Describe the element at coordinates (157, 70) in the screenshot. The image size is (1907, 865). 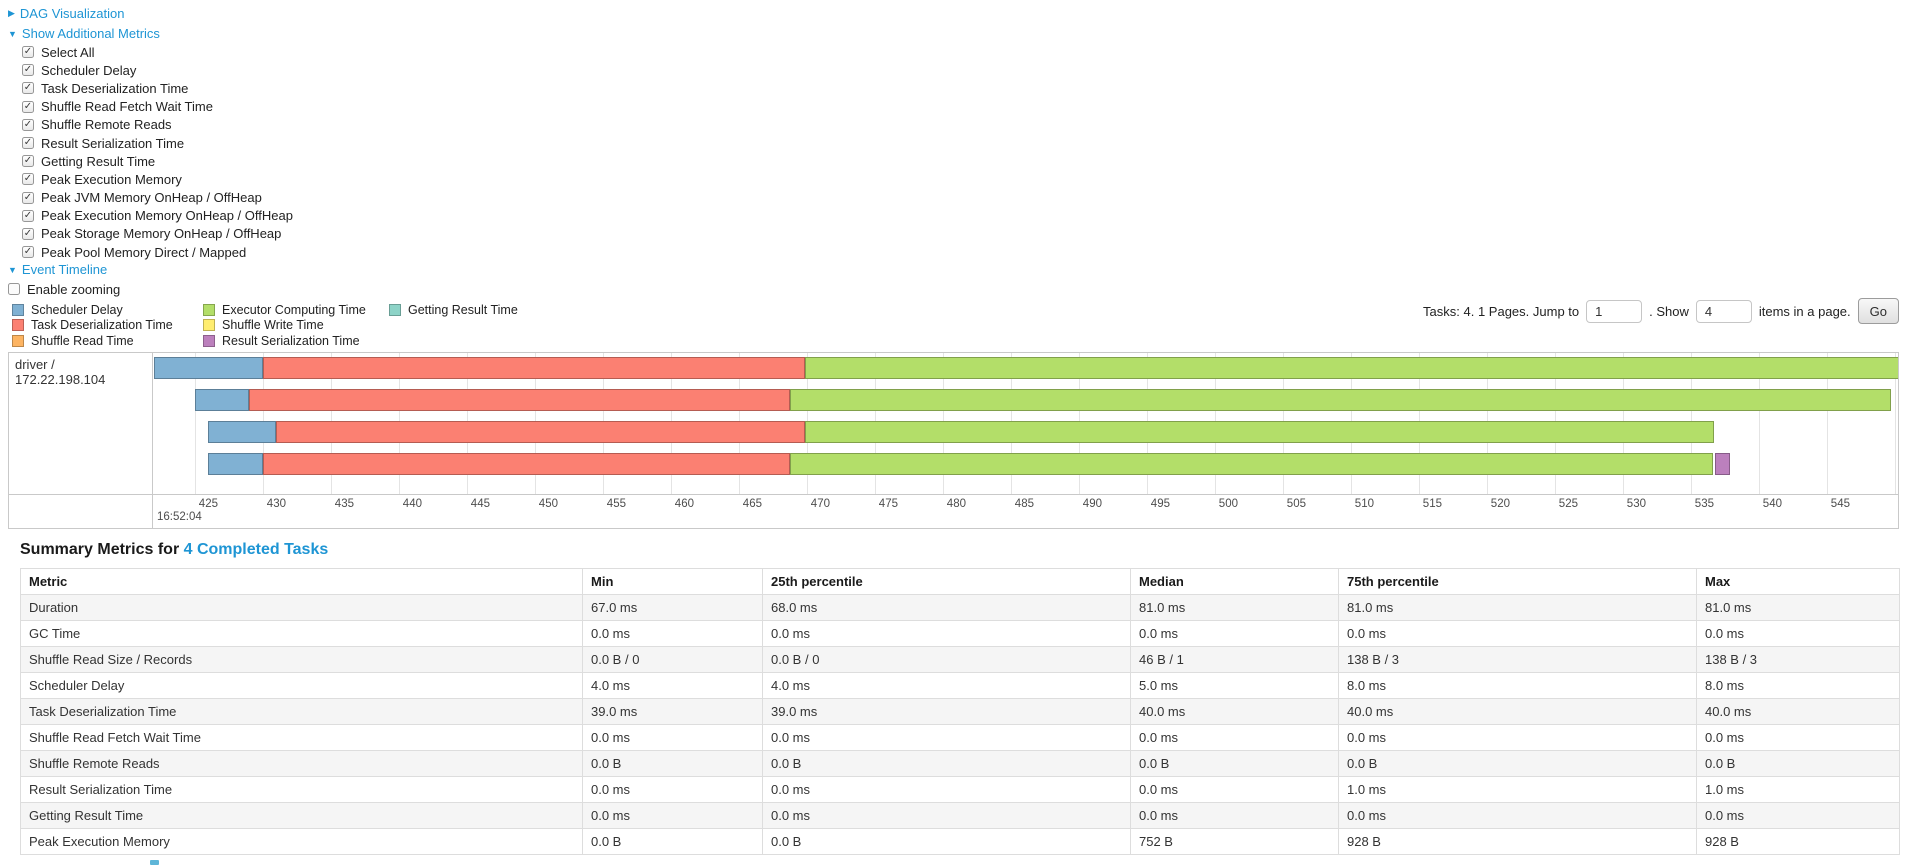
I see `metric-checkbox-row: ✓ Scheduler Delay` at that location.